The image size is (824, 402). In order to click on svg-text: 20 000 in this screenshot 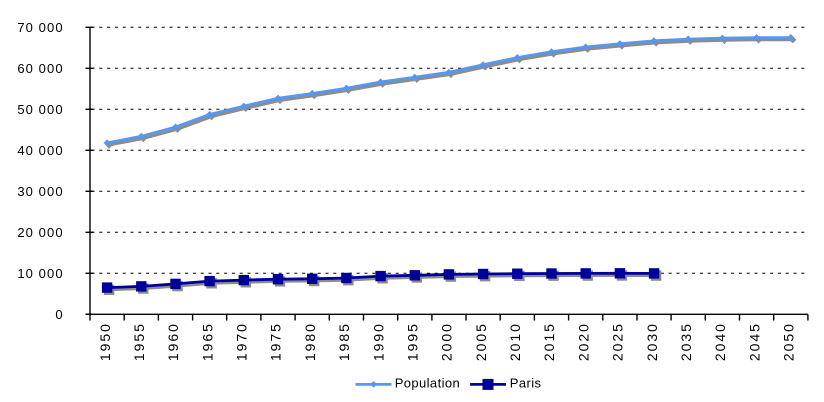, I will do `click(40, 232)`.